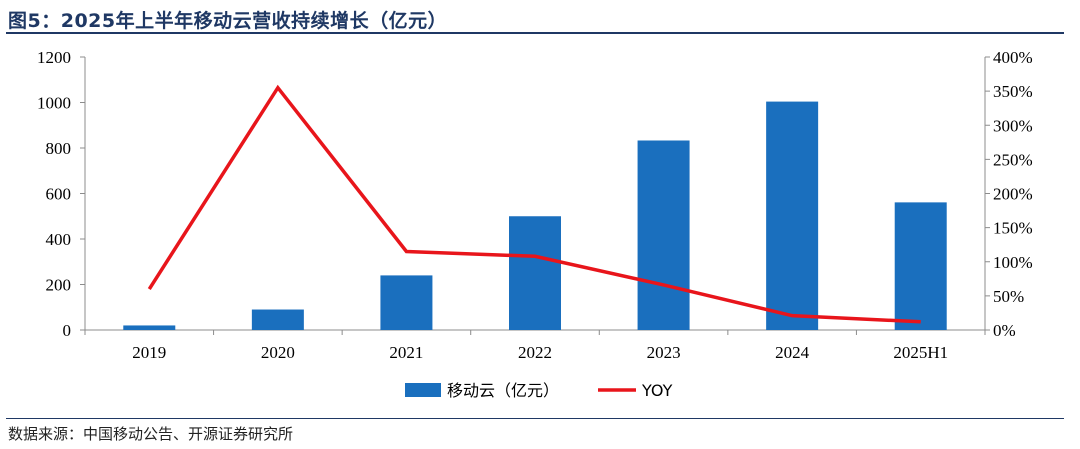 This screenshot has width=1080, height=449. Describe the element at coordinates (535, 418) in the screenshot. I see `source-divider` at that location.